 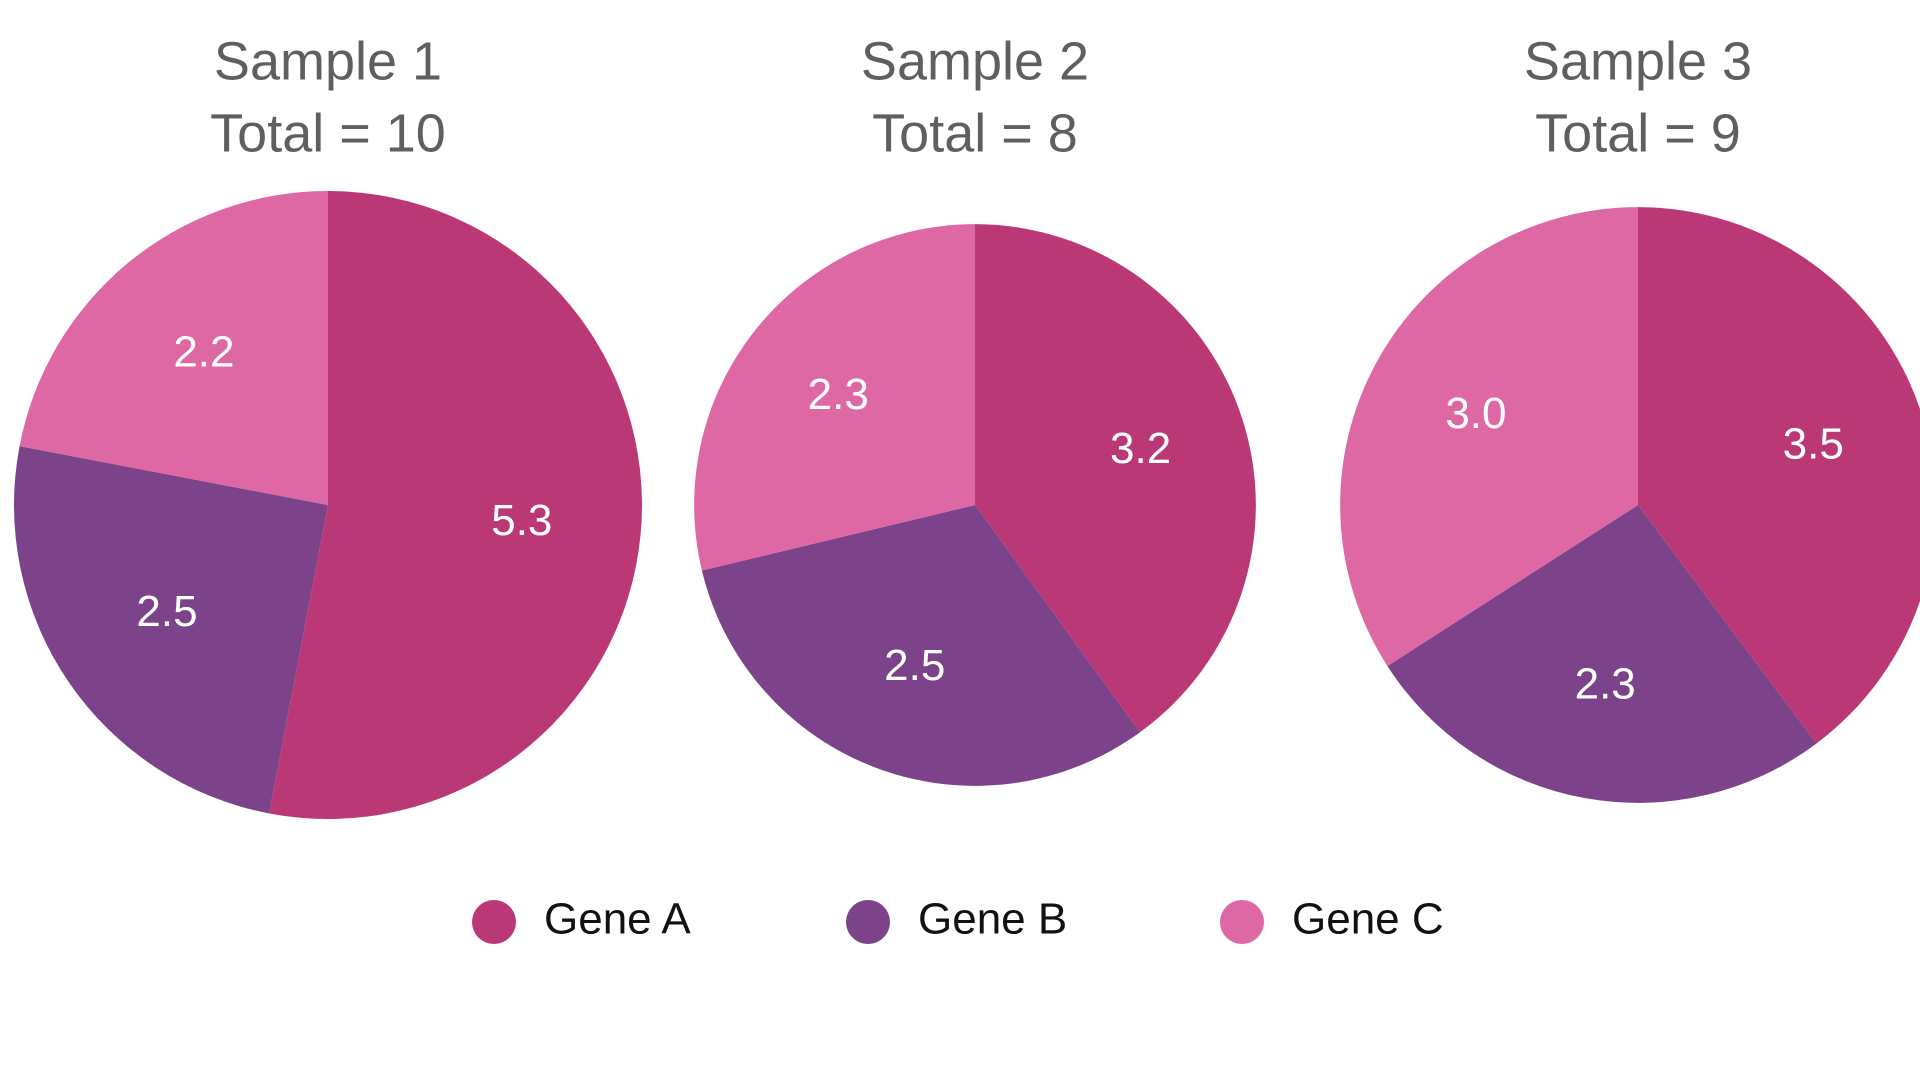 I want to click on legend: Gene A Gene B Gene C, so click(x=958, y=919).